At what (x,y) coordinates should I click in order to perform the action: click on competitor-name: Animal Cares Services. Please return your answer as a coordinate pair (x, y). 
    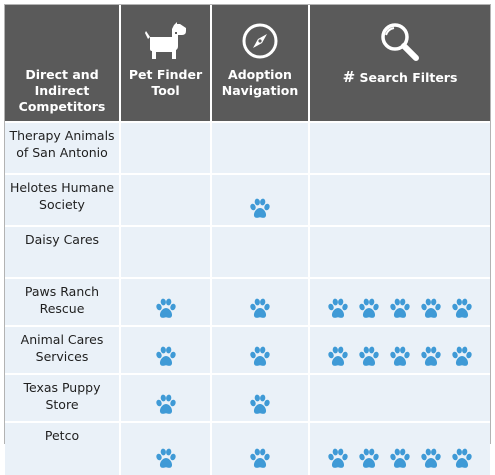
    Looking at the image, I should click on (62, 348).